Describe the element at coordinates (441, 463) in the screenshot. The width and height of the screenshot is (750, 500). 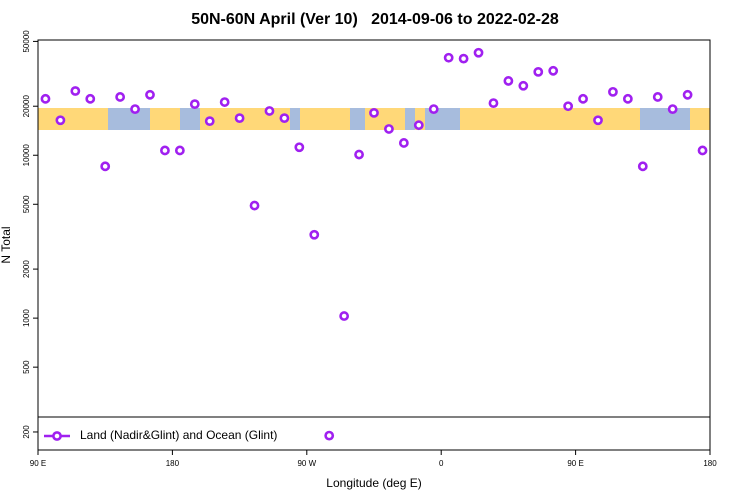
I see `x-tick-label: 0` at that location.